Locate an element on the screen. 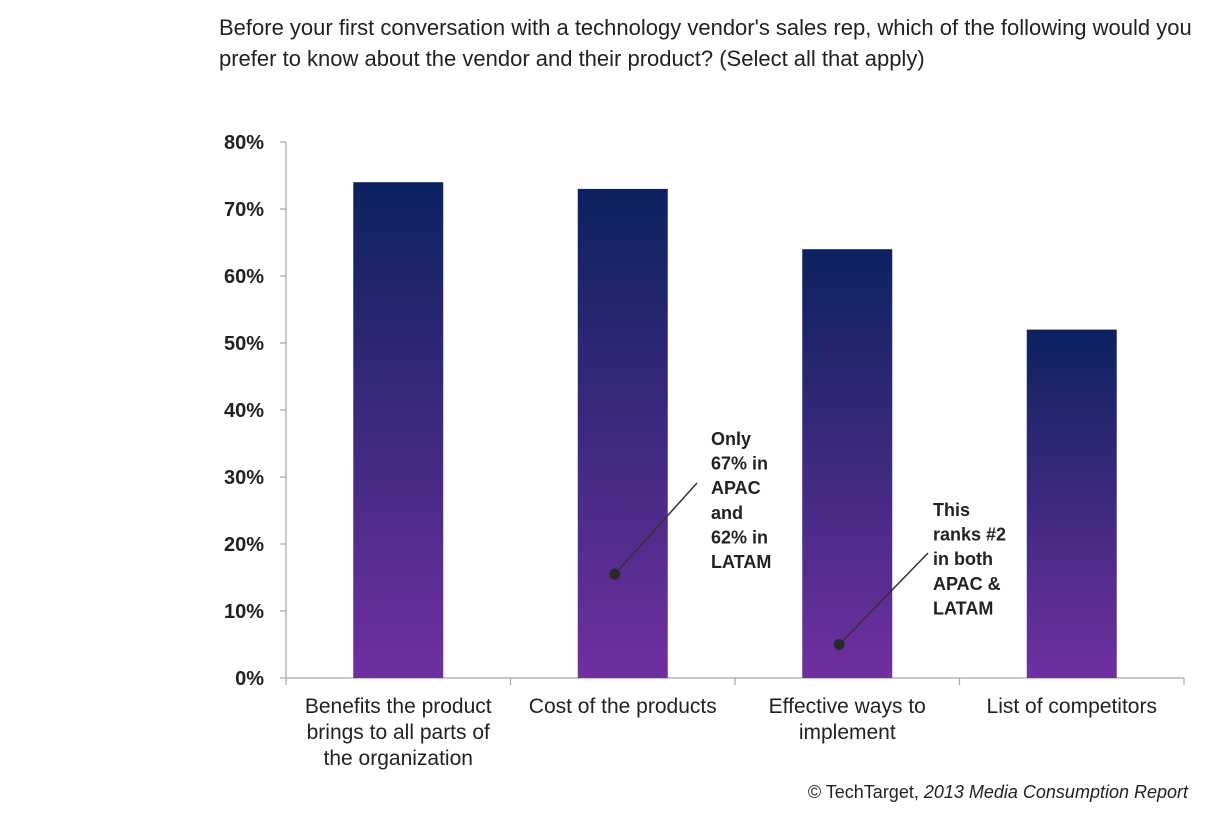 Image resolution: width=1232 pixels, height=823 pixels. footer-source: 2013 Media Consumption Report is located at coordinates (1055, 792).